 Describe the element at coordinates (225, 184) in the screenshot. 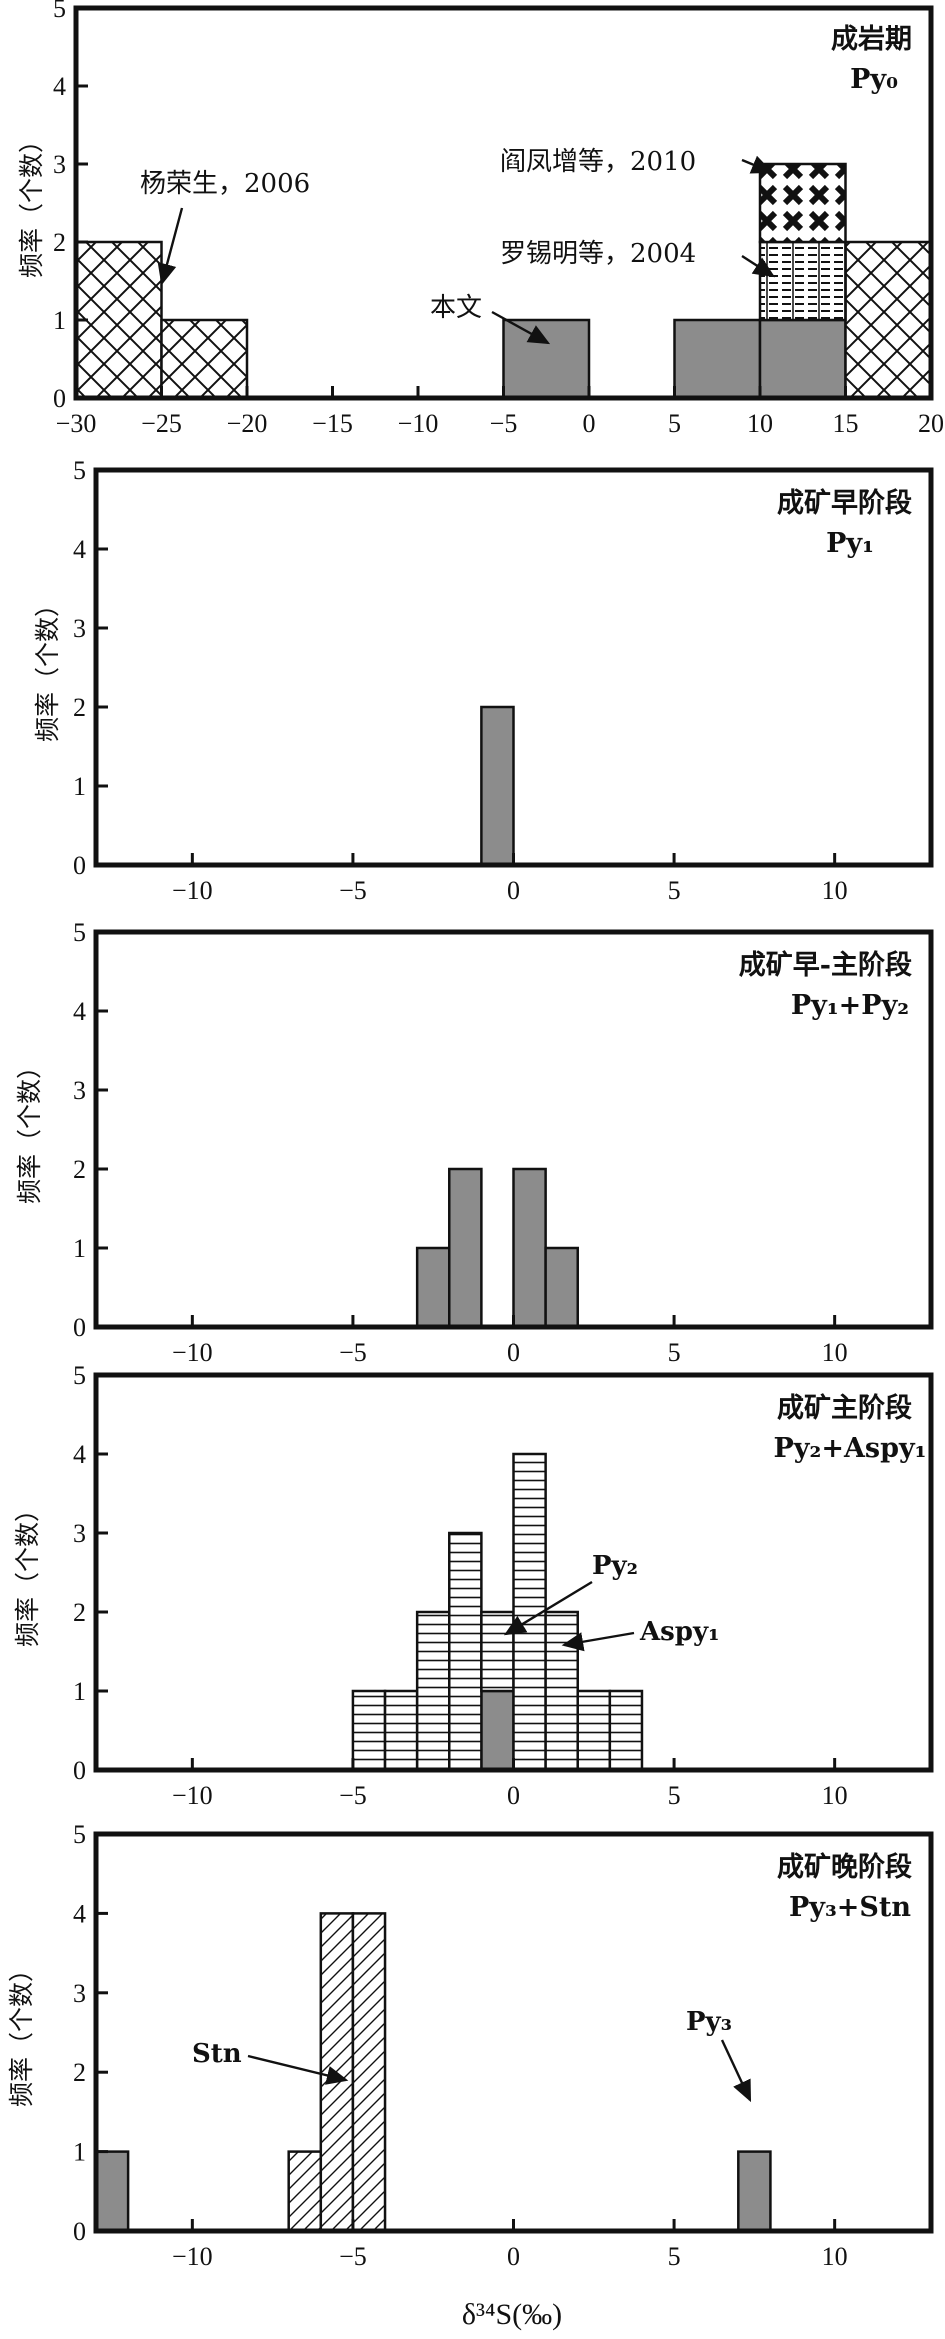

I see `annotation-yang-2006: 杨荣生，2006` at that location.